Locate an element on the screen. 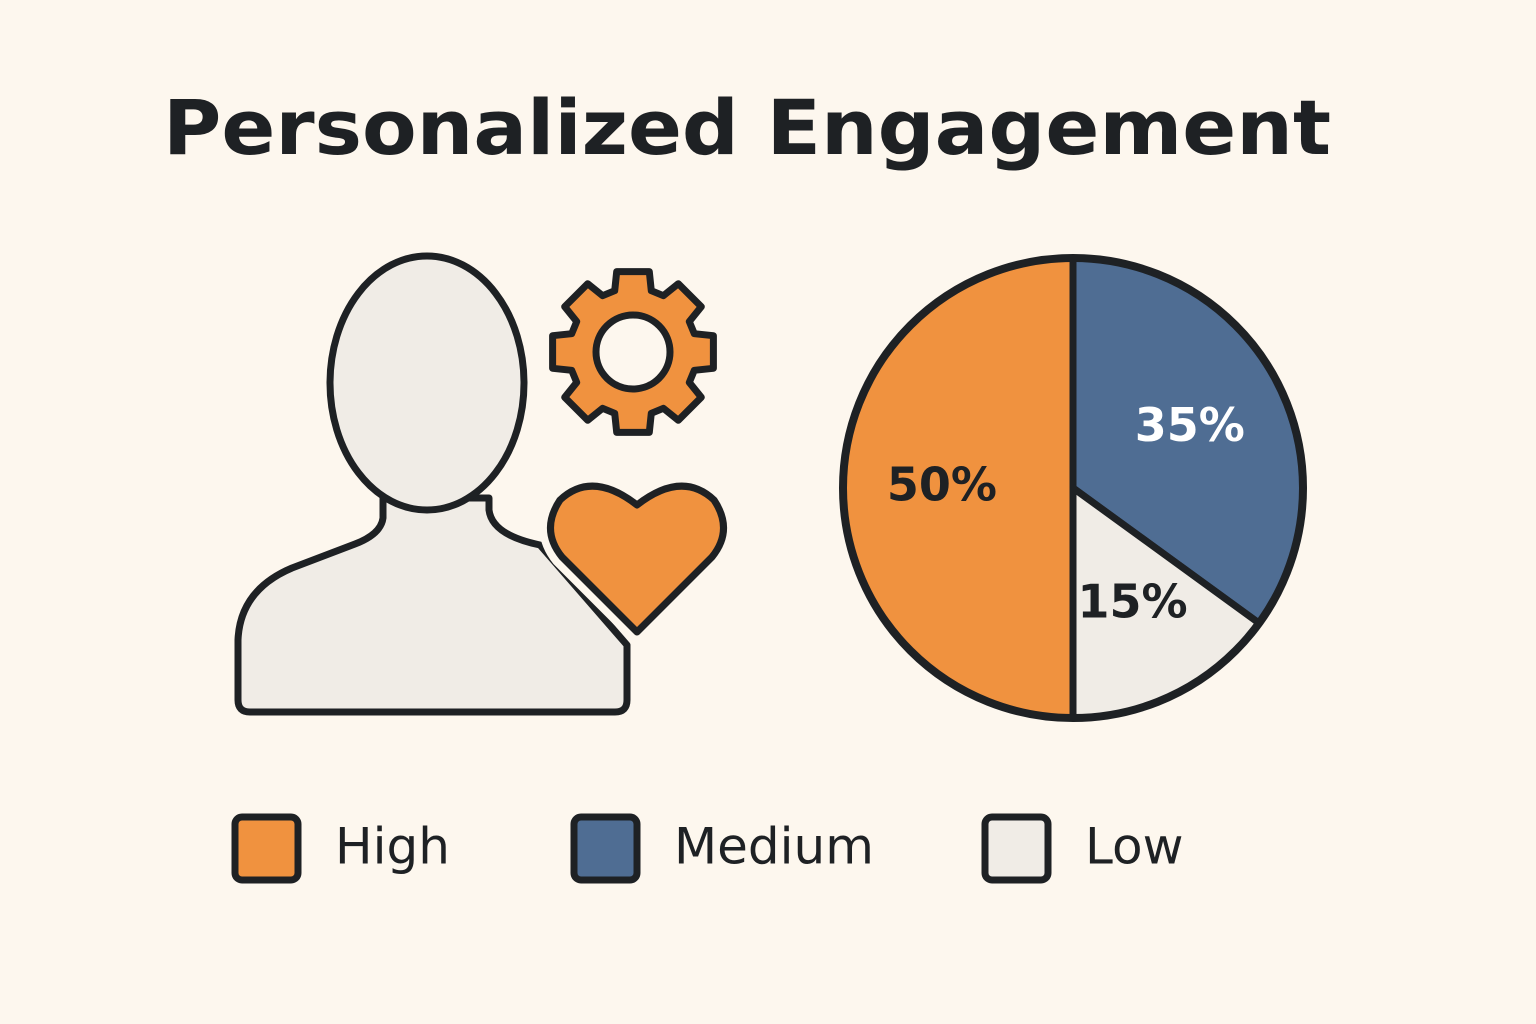  gear-hole is located at coordinates (633, 352).